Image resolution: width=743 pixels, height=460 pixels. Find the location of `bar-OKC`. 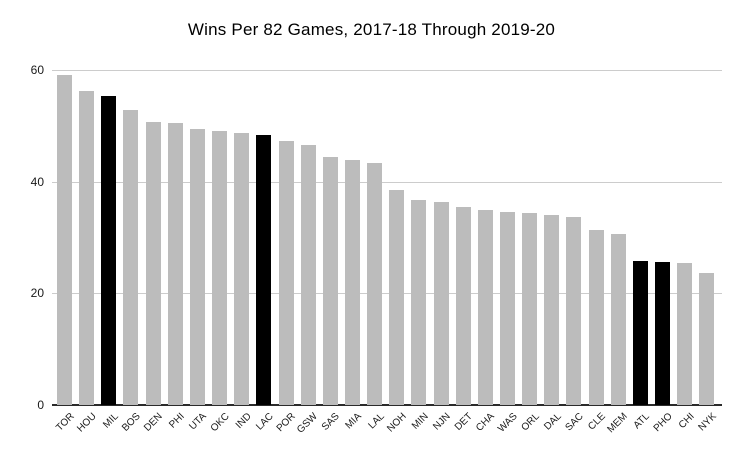

bar-OKC is located at coordinates (220, 268).